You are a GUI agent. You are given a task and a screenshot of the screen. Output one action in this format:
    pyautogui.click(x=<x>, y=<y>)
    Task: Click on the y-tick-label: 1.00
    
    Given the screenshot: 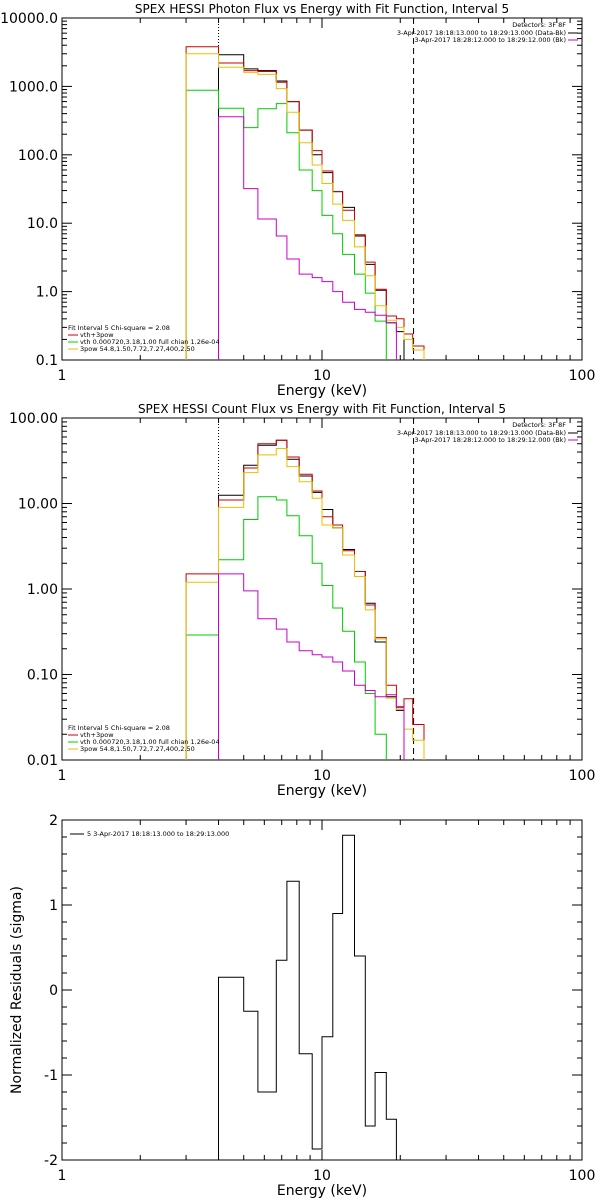 What is the action you would take?
    pyautogui.click(x=42, y=590)
    